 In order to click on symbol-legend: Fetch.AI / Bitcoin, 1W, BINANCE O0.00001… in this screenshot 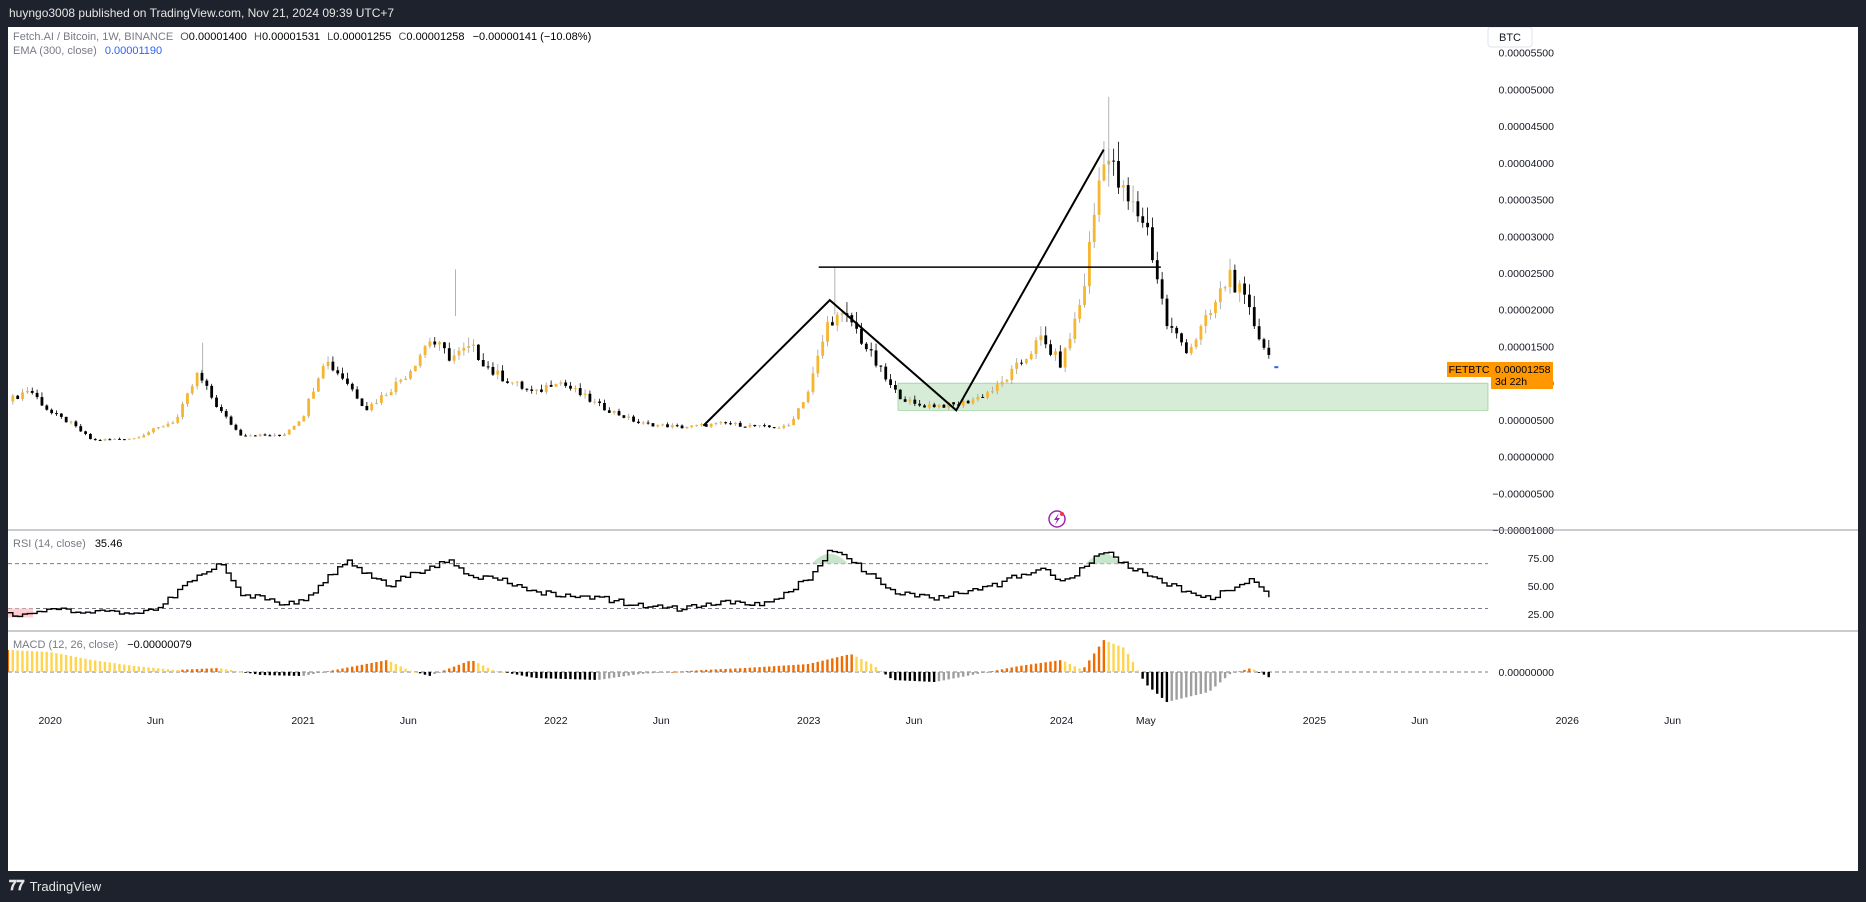, I will do `click(302, 37)`.